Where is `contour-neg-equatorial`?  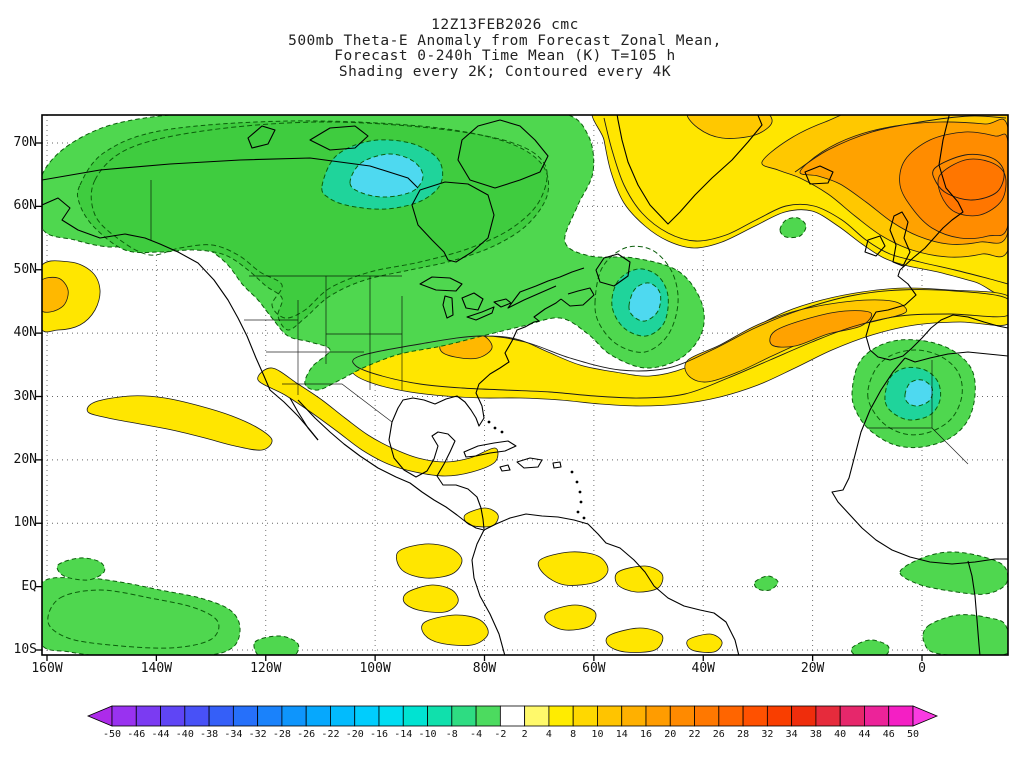
contour-neg-equatorial is located at coordinates (133, 619).